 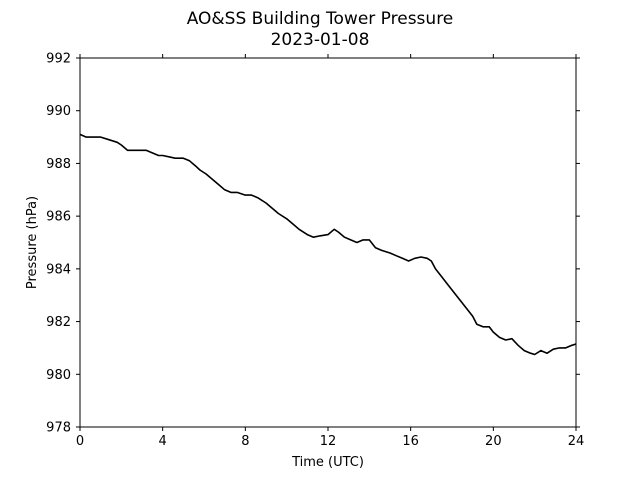 I want to click on chart-title: AO&SS Building Tower Pressure, so click(x=320, y=19).